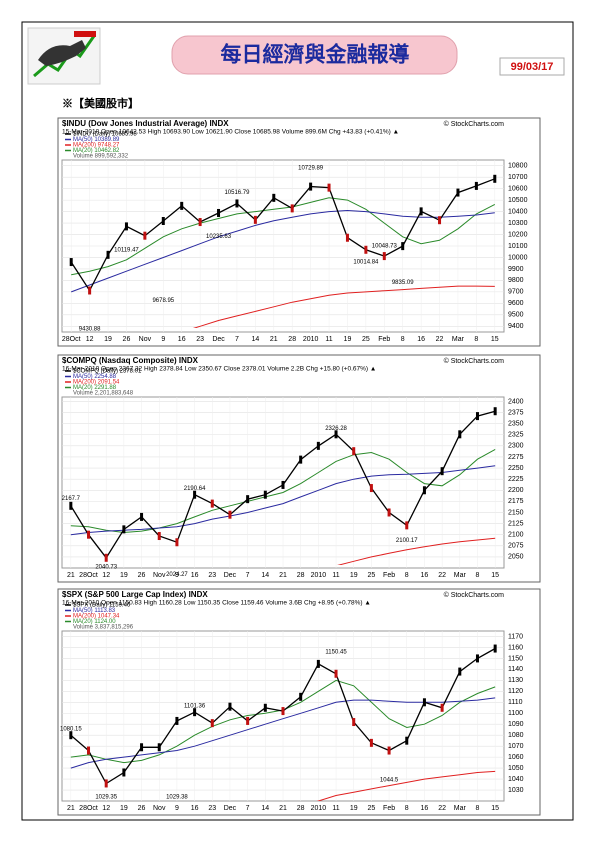 This screenshot has width=595, height=842. I want to click on x-tick-label: 26, so click(142, 575).